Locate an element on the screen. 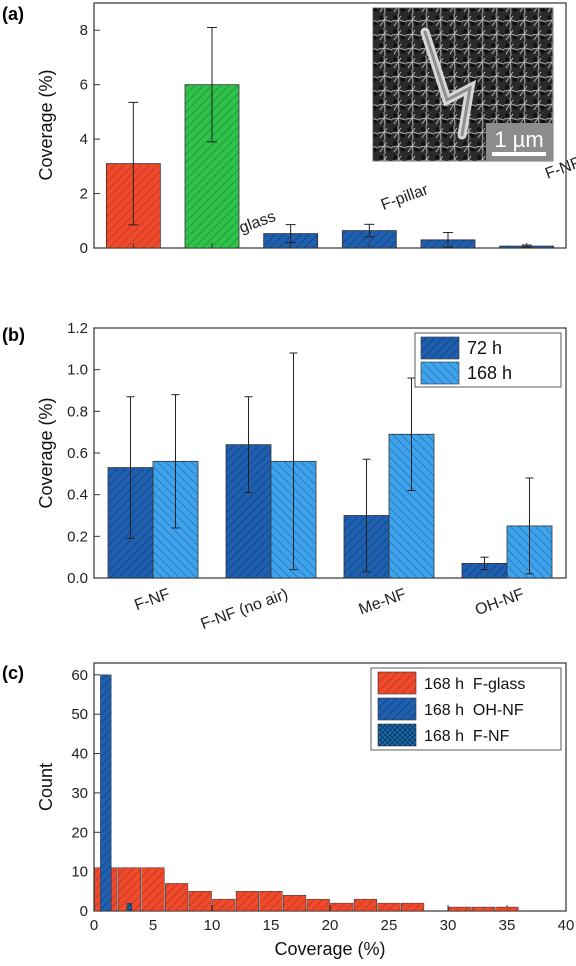  scale-bar is located at coordinates (519, 154).